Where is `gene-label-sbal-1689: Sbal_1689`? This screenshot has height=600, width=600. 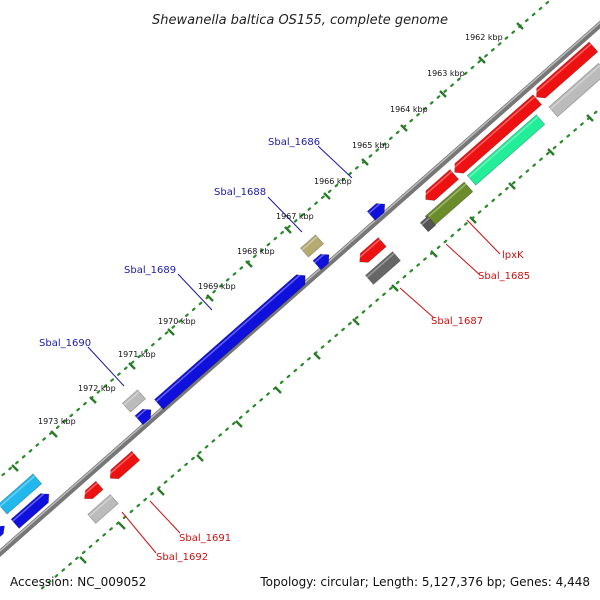 gene-label-sbal-1689: Sbal_1689 is located at coordinates (150, 270).